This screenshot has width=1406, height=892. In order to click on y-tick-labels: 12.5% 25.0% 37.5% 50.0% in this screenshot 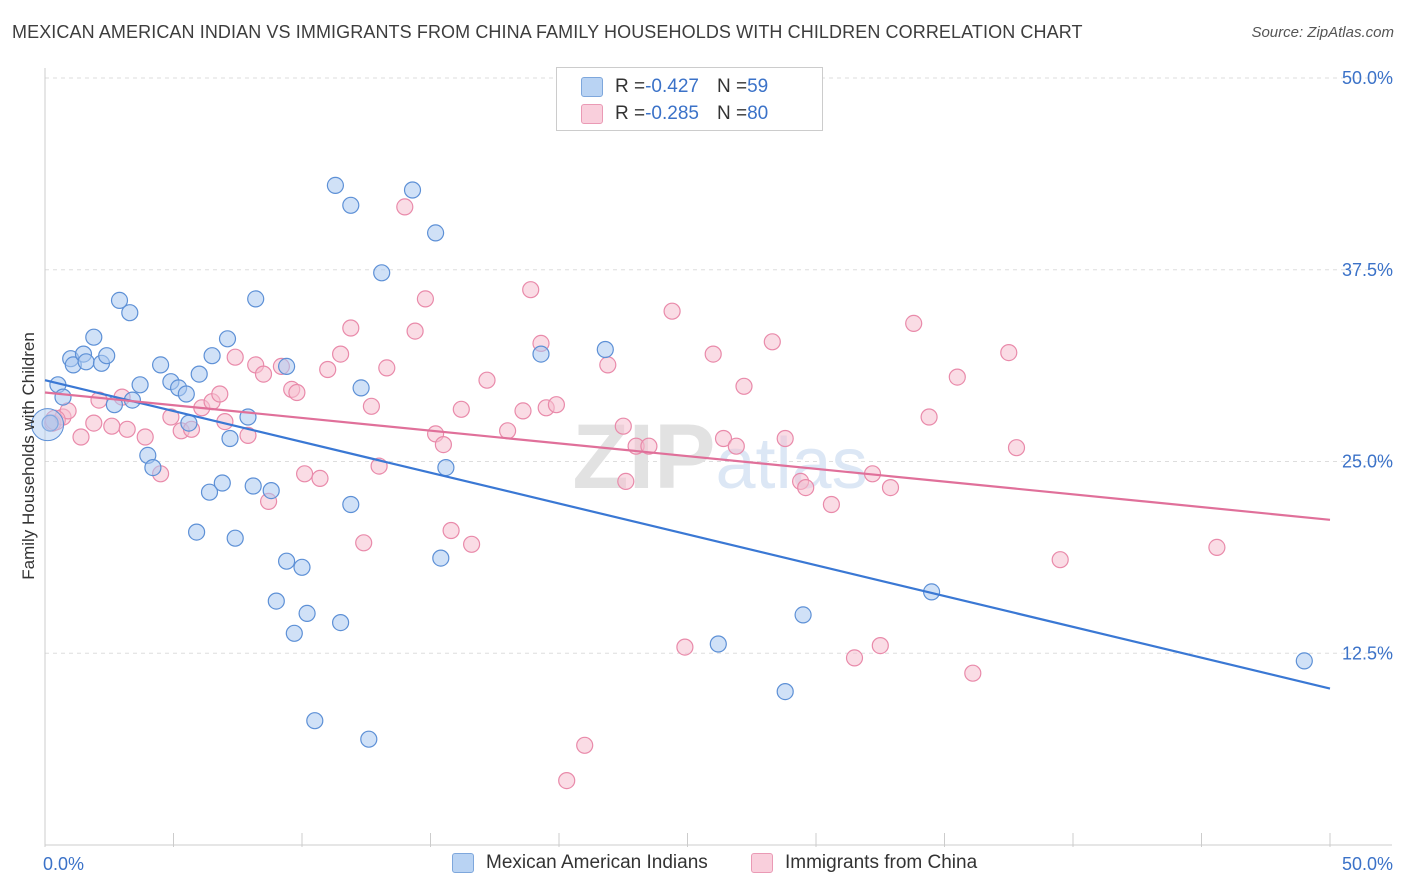, I will do `click(1367, 365)`.